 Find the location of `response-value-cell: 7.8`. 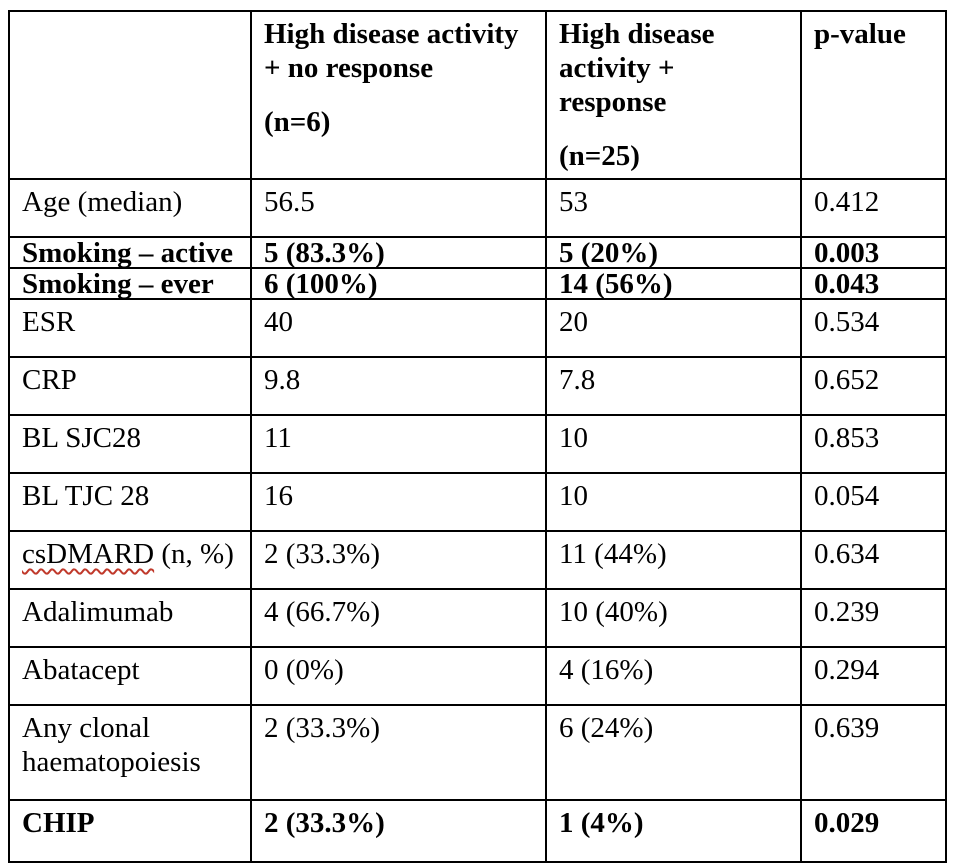

response-value-cell: 7.8 is located at coordinates (673, 386).